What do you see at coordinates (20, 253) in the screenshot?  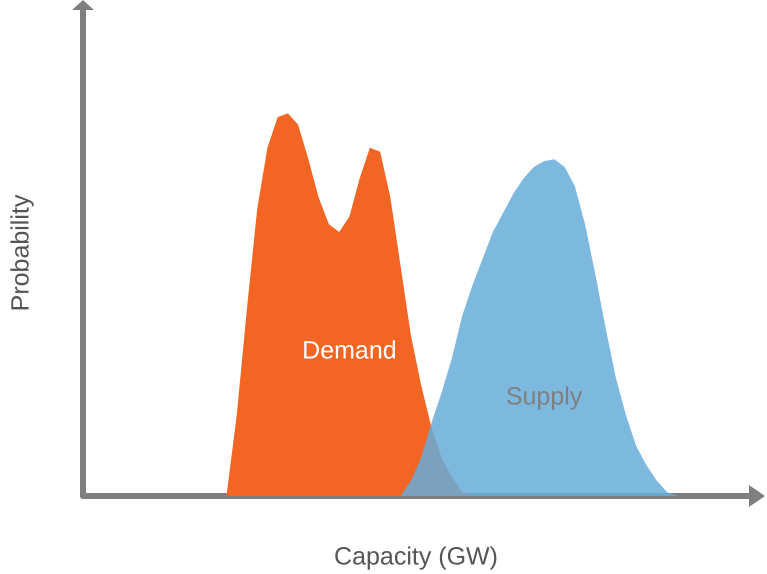 I see `y-axis-title: Probability` at bounding box center [20, 253].